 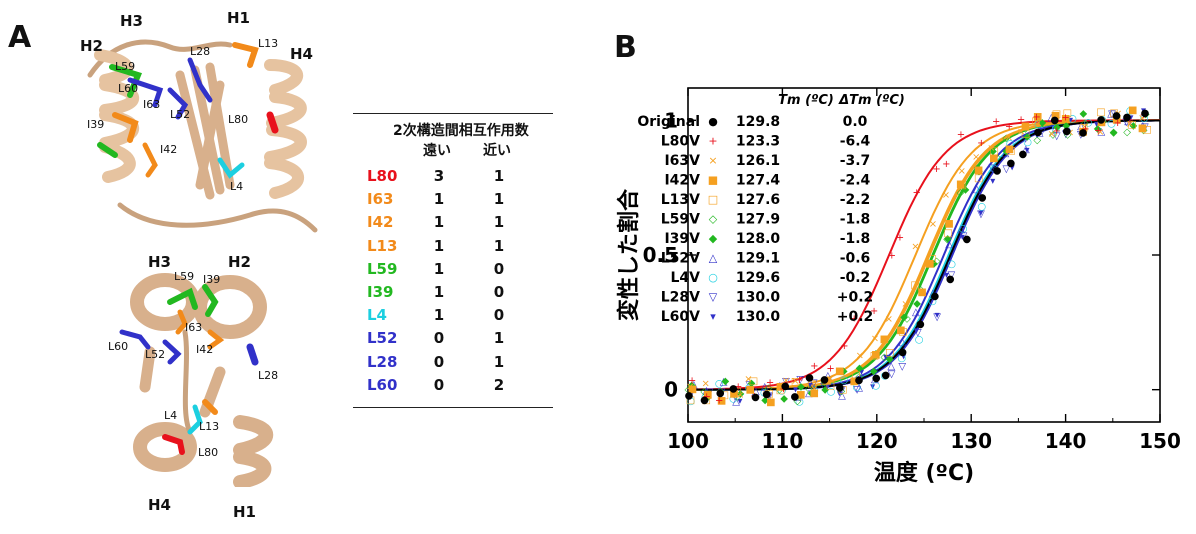 What do you see at coordinates (145, 92) in the screenshot?
I see `residue-l60-top` at bounding box center [145, 92].